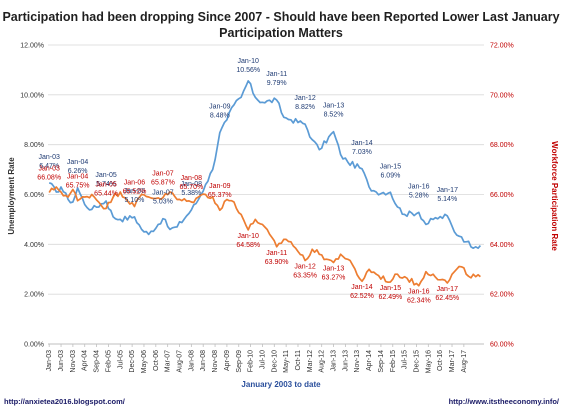  Describe the element at coordinates (239, 361) in the screenshot. I see `x-tick-label: Sep-09` at that location.